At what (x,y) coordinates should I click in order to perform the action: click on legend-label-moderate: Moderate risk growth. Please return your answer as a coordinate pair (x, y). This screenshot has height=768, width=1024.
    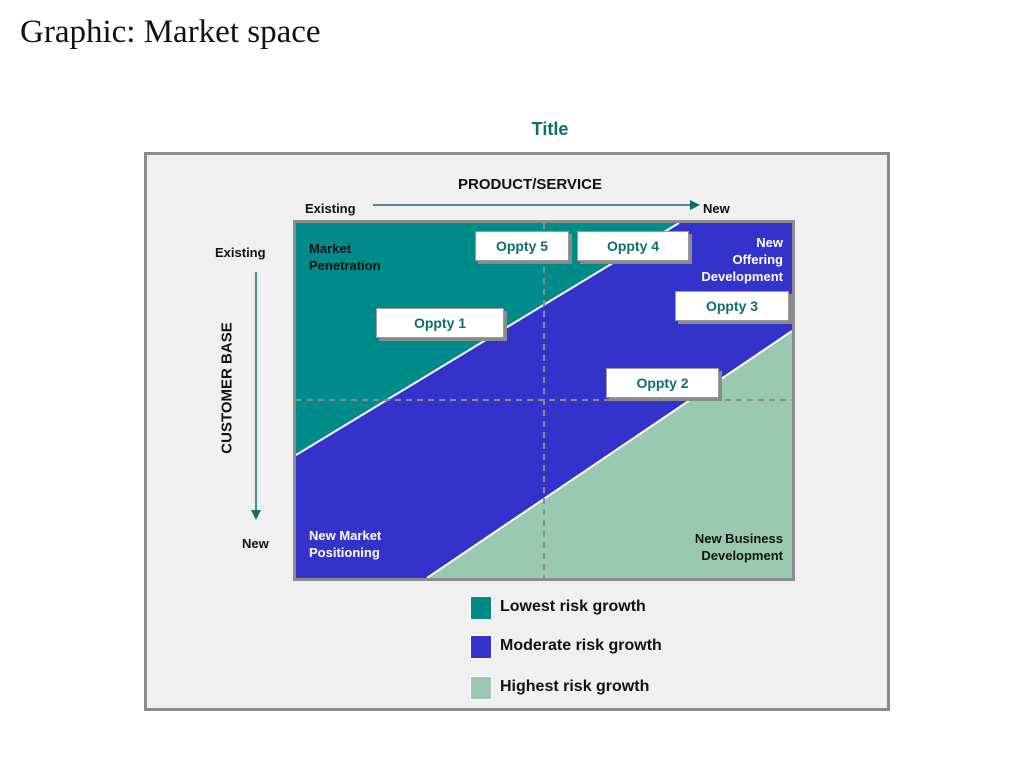
    Looking at the image, I should click on (581, 645).